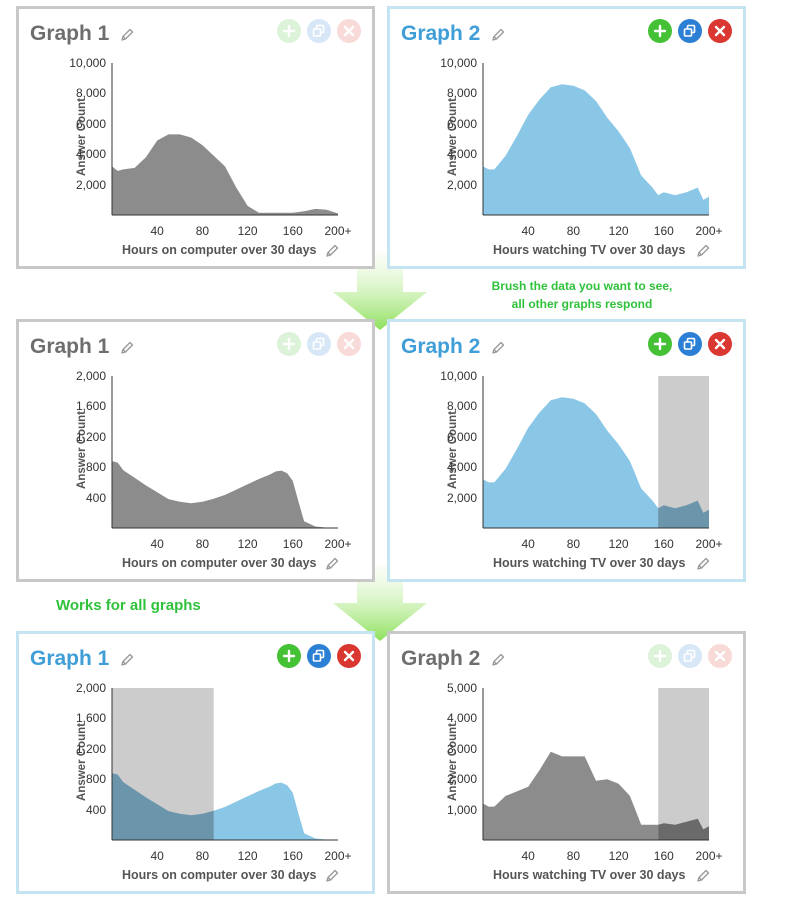 The width and height of the screenshot is (800, 900). I want to click on r1-graph2-axis-edit, so click(703, 253).